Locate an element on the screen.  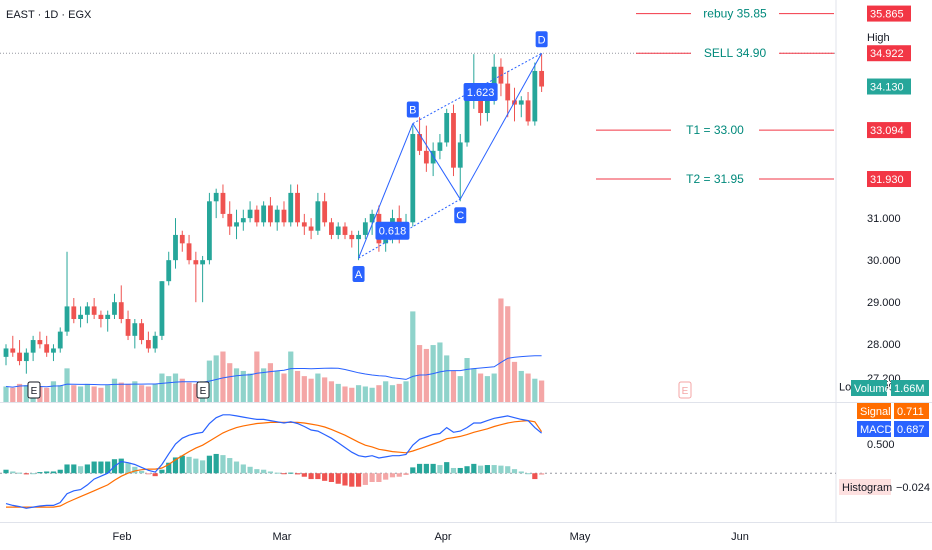
level-label: T1 = 33.00 is located at coordinates (715, 130).